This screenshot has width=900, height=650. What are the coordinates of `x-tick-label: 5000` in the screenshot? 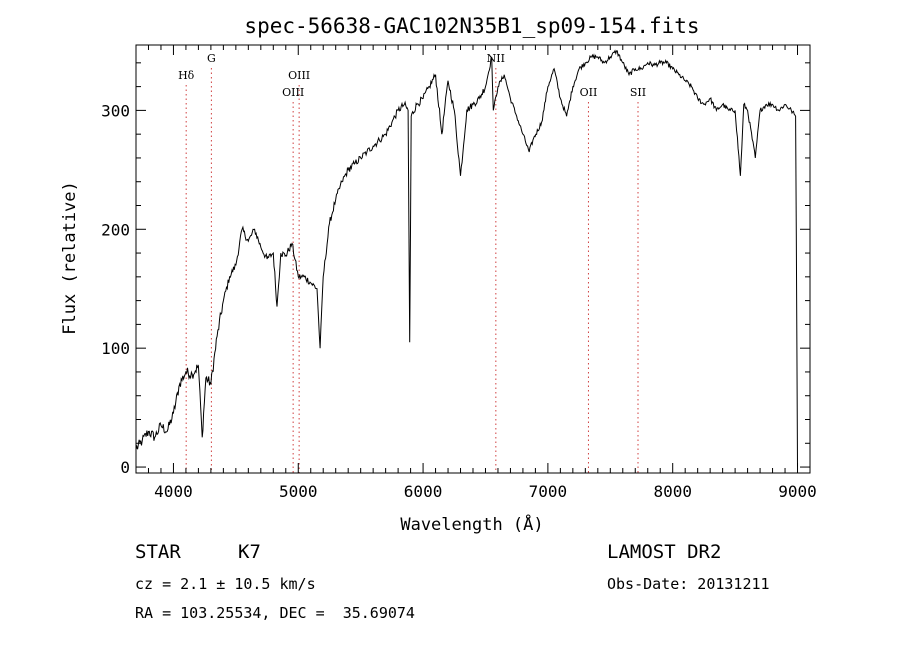 It's located at (298, 491).